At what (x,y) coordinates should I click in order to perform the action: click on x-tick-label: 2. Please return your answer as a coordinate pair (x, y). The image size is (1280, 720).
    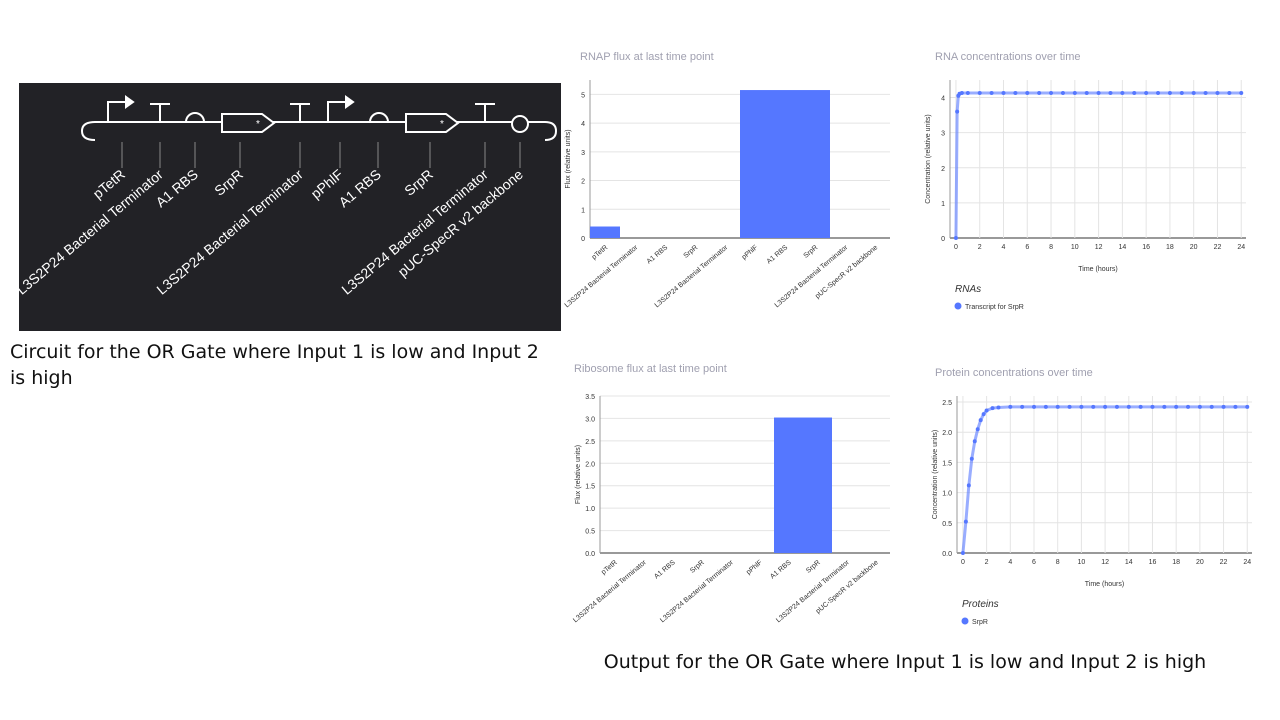
    Looking at the image, I should click on (987, 562).